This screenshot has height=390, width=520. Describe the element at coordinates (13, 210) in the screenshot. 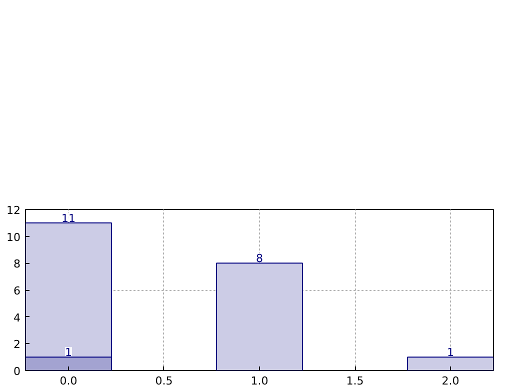

I see `y-tick-label: 12` at that location.